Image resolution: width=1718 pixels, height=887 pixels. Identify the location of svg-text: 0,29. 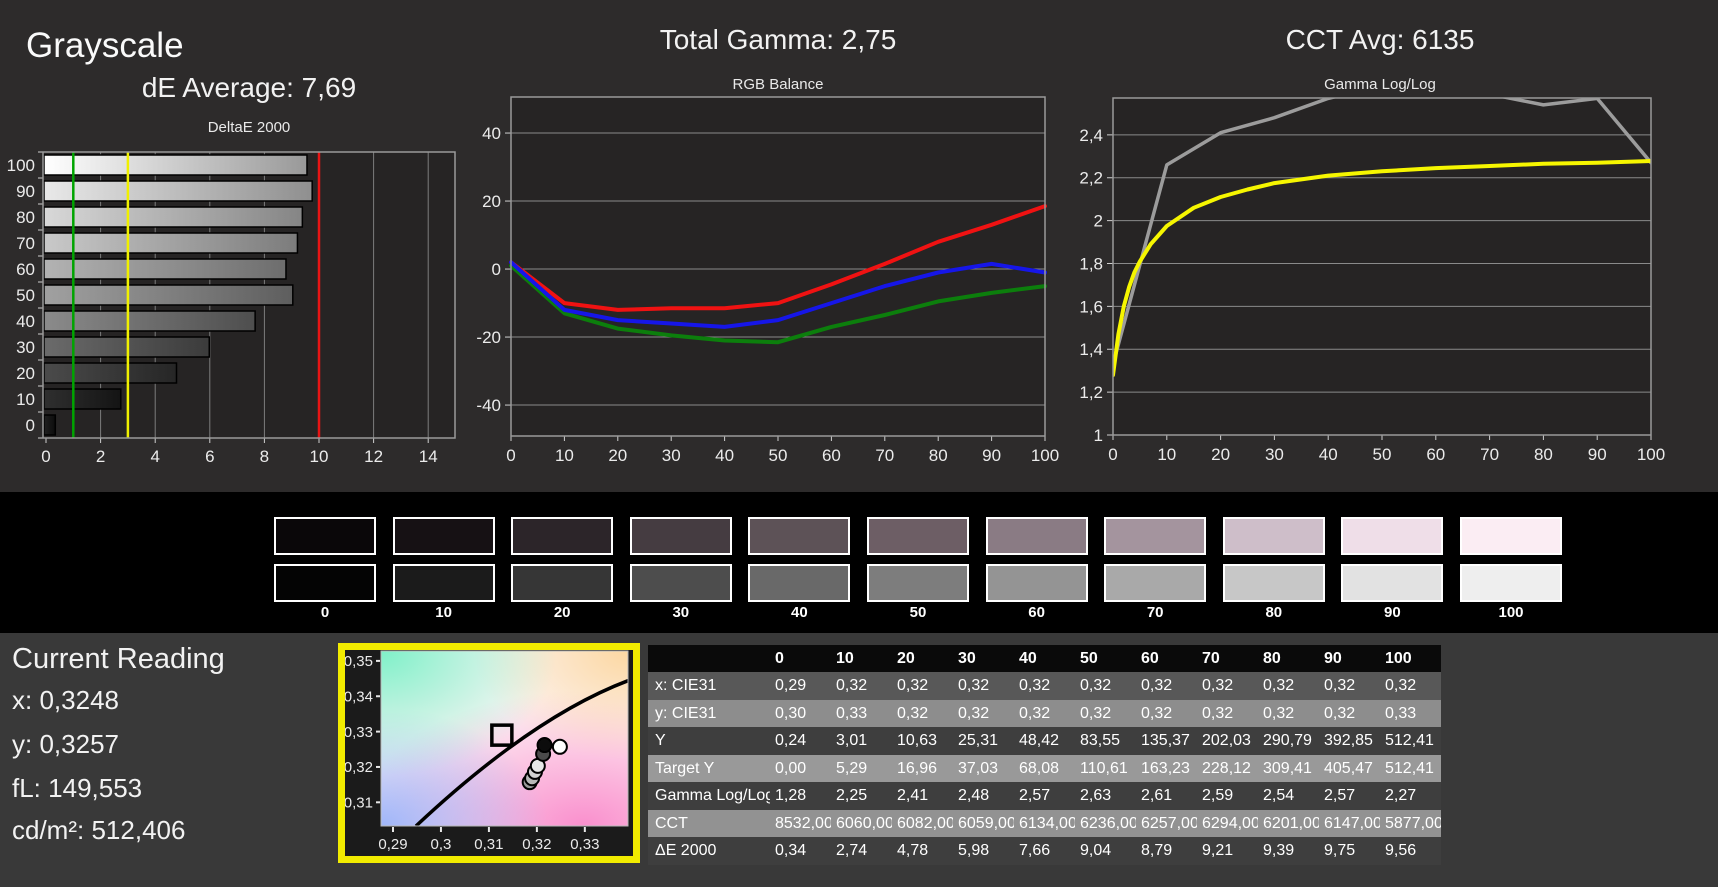
(392, 844).